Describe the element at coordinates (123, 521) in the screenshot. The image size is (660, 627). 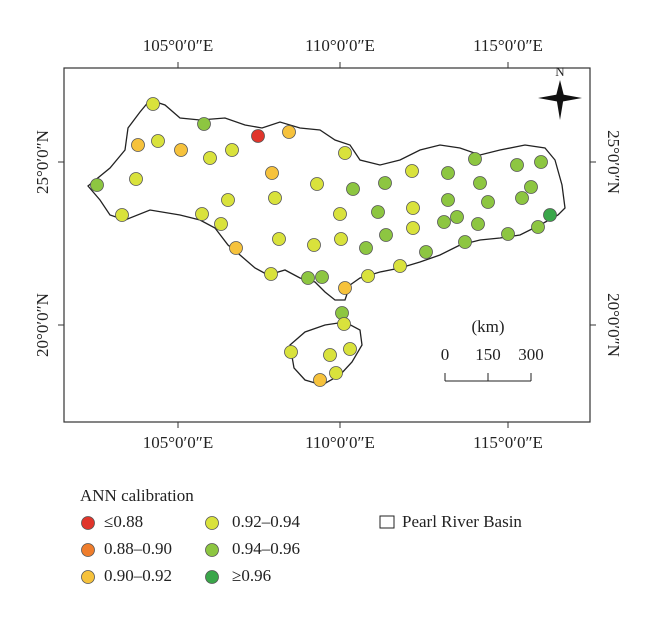
I see `legend-label: ≤0.88` at that location.